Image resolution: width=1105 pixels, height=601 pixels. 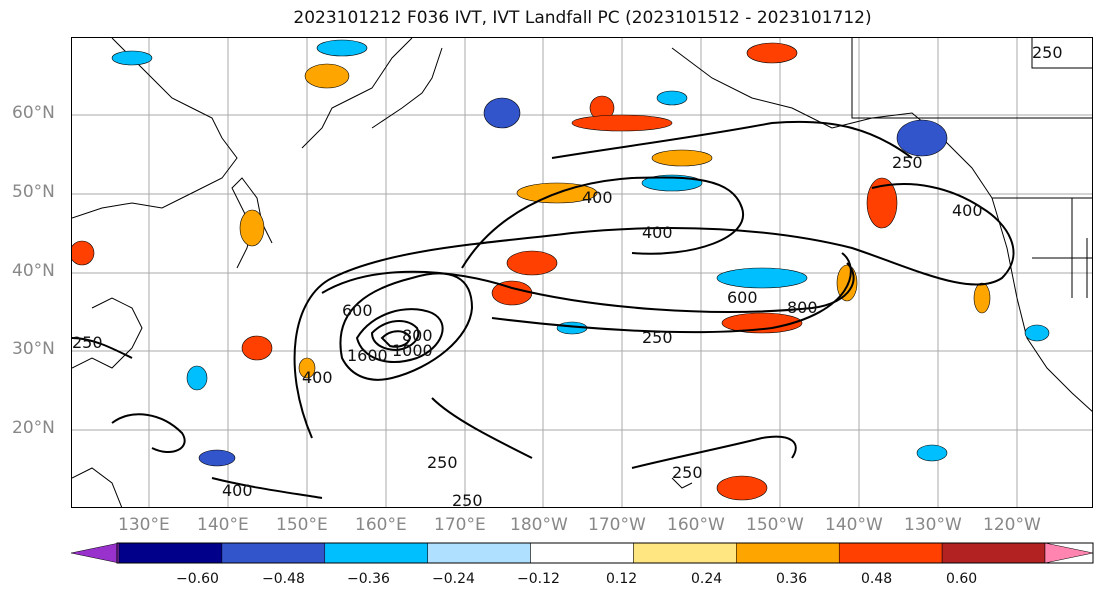 What do you see at coordinates (1069, 553) in the screenshot?
I see `colorbar-extend-max` at bounding box center [1069, 553].